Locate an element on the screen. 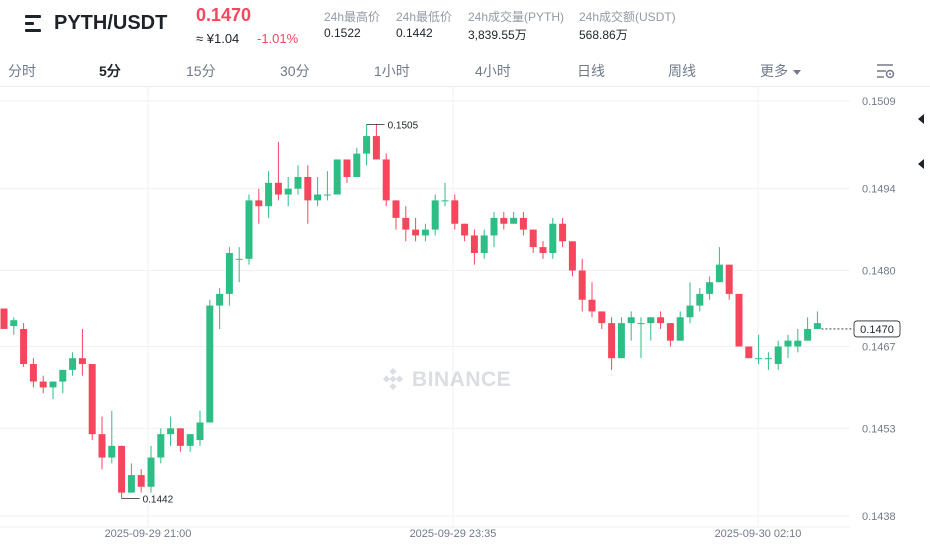 The image size is (930, 552). y-tick-label: 0.1453 is located at coordinates (879, 429).